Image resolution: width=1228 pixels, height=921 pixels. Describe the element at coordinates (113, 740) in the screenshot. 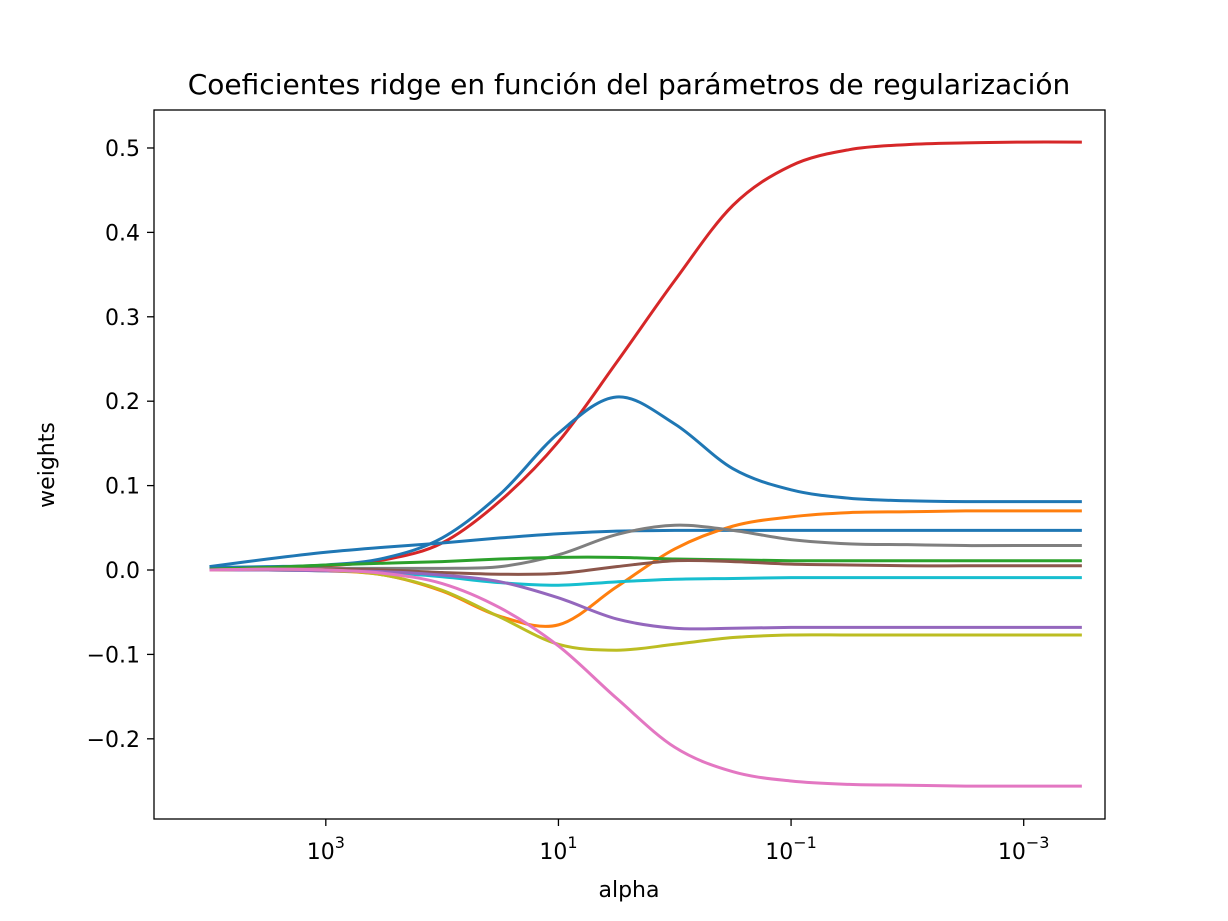

I see `y-tick-label: −0.2` at that location.